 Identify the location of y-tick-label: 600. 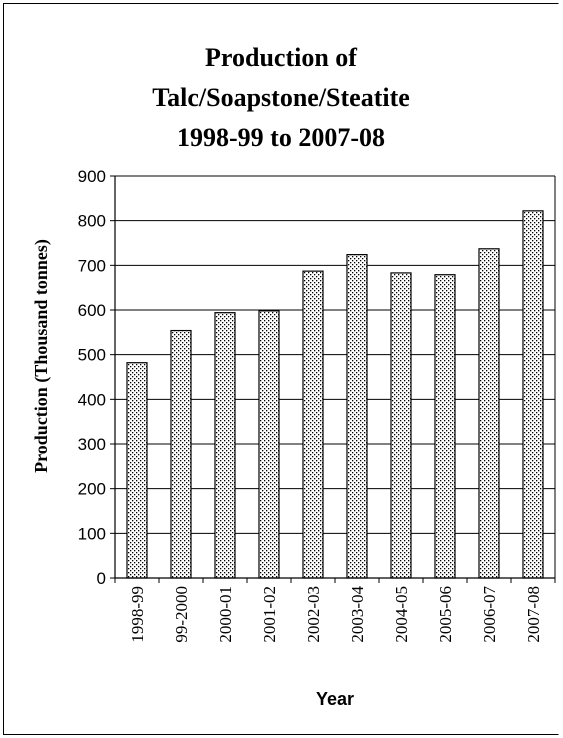
(92, 310).